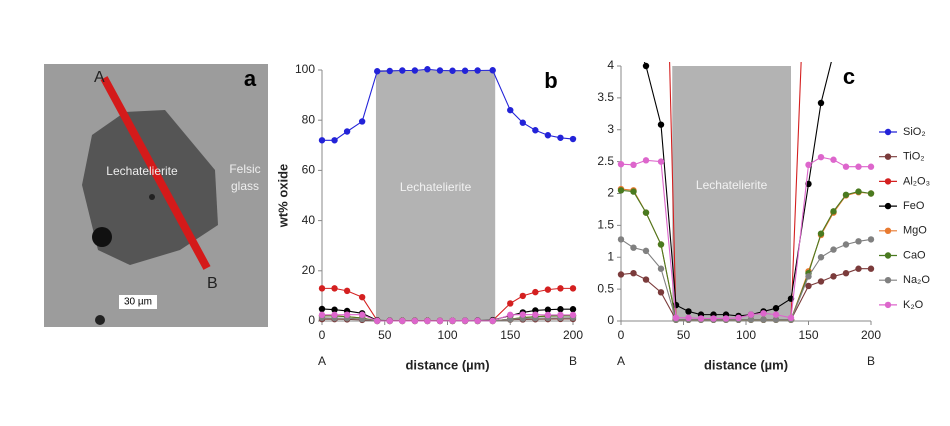  I want to click on x-end-label: B, so click(871, 361).